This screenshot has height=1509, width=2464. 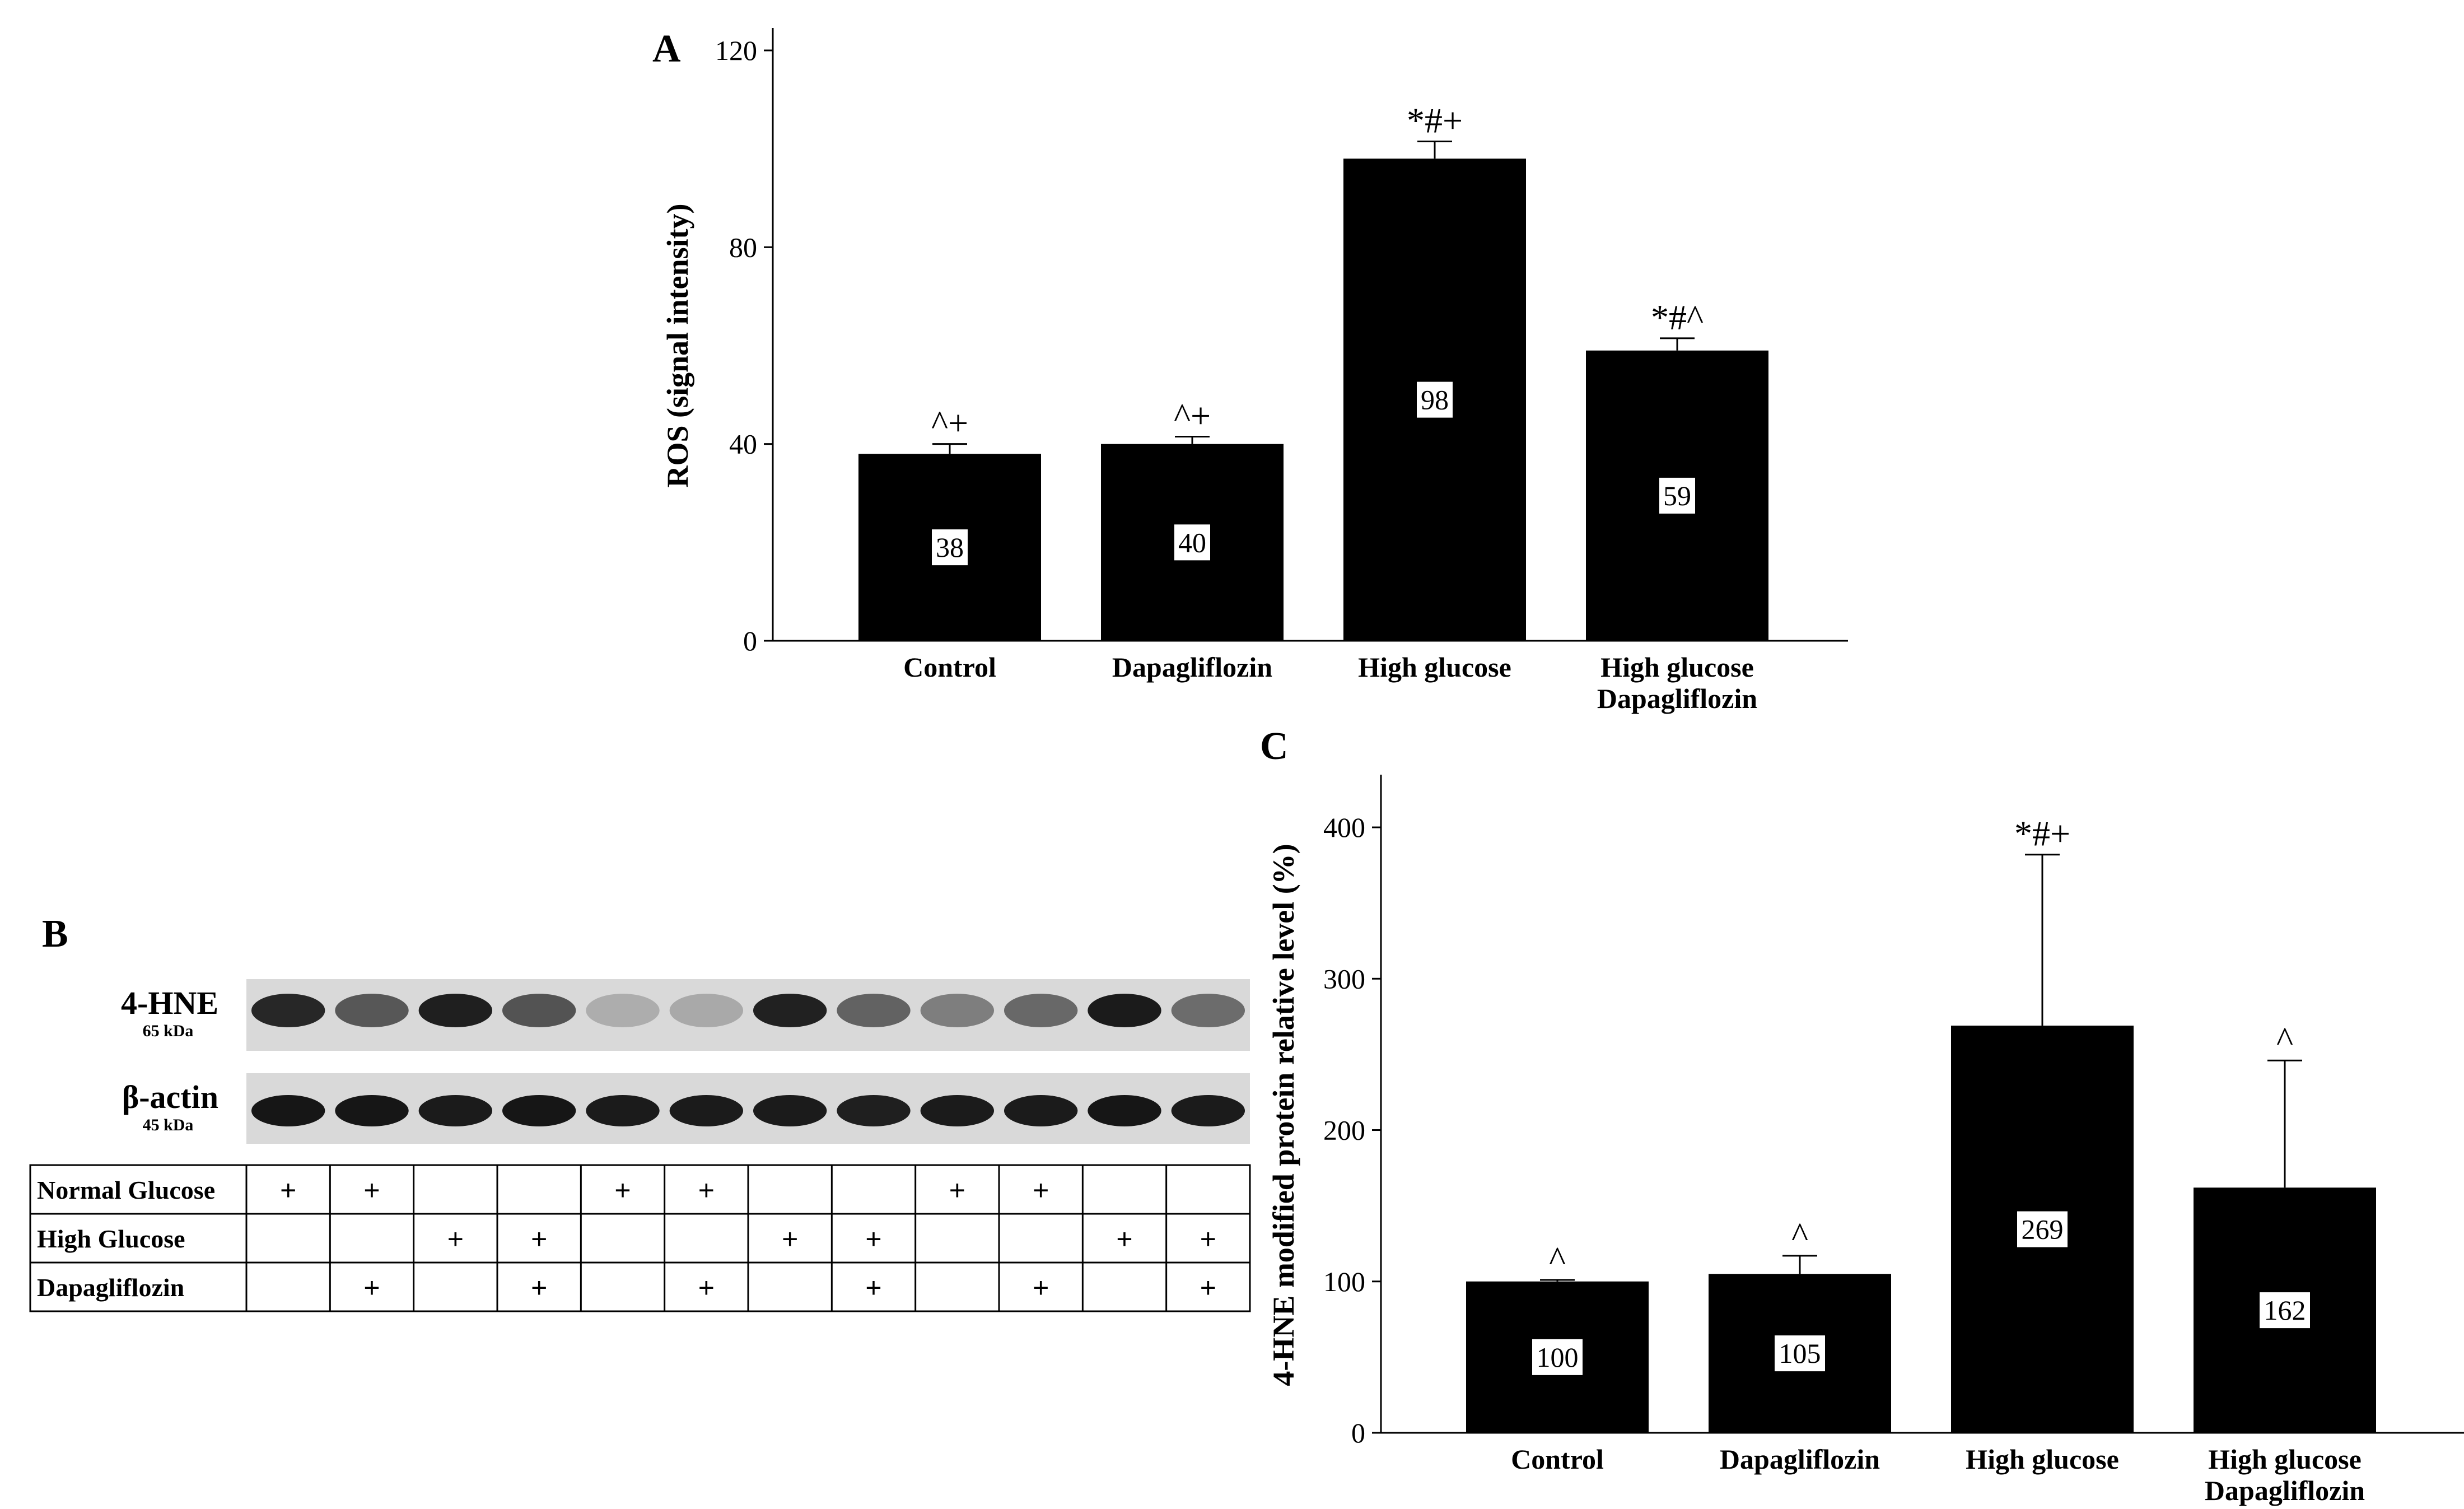 I want to click on table-row-label: Dapagliflozin, so click(x=111, y=1287).